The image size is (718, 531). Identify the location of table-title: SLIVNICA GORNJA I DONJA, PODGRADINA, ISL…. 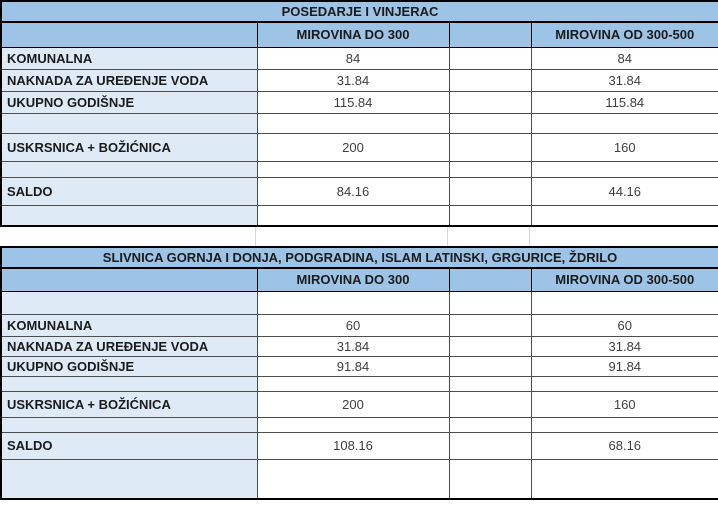
(359, 257).